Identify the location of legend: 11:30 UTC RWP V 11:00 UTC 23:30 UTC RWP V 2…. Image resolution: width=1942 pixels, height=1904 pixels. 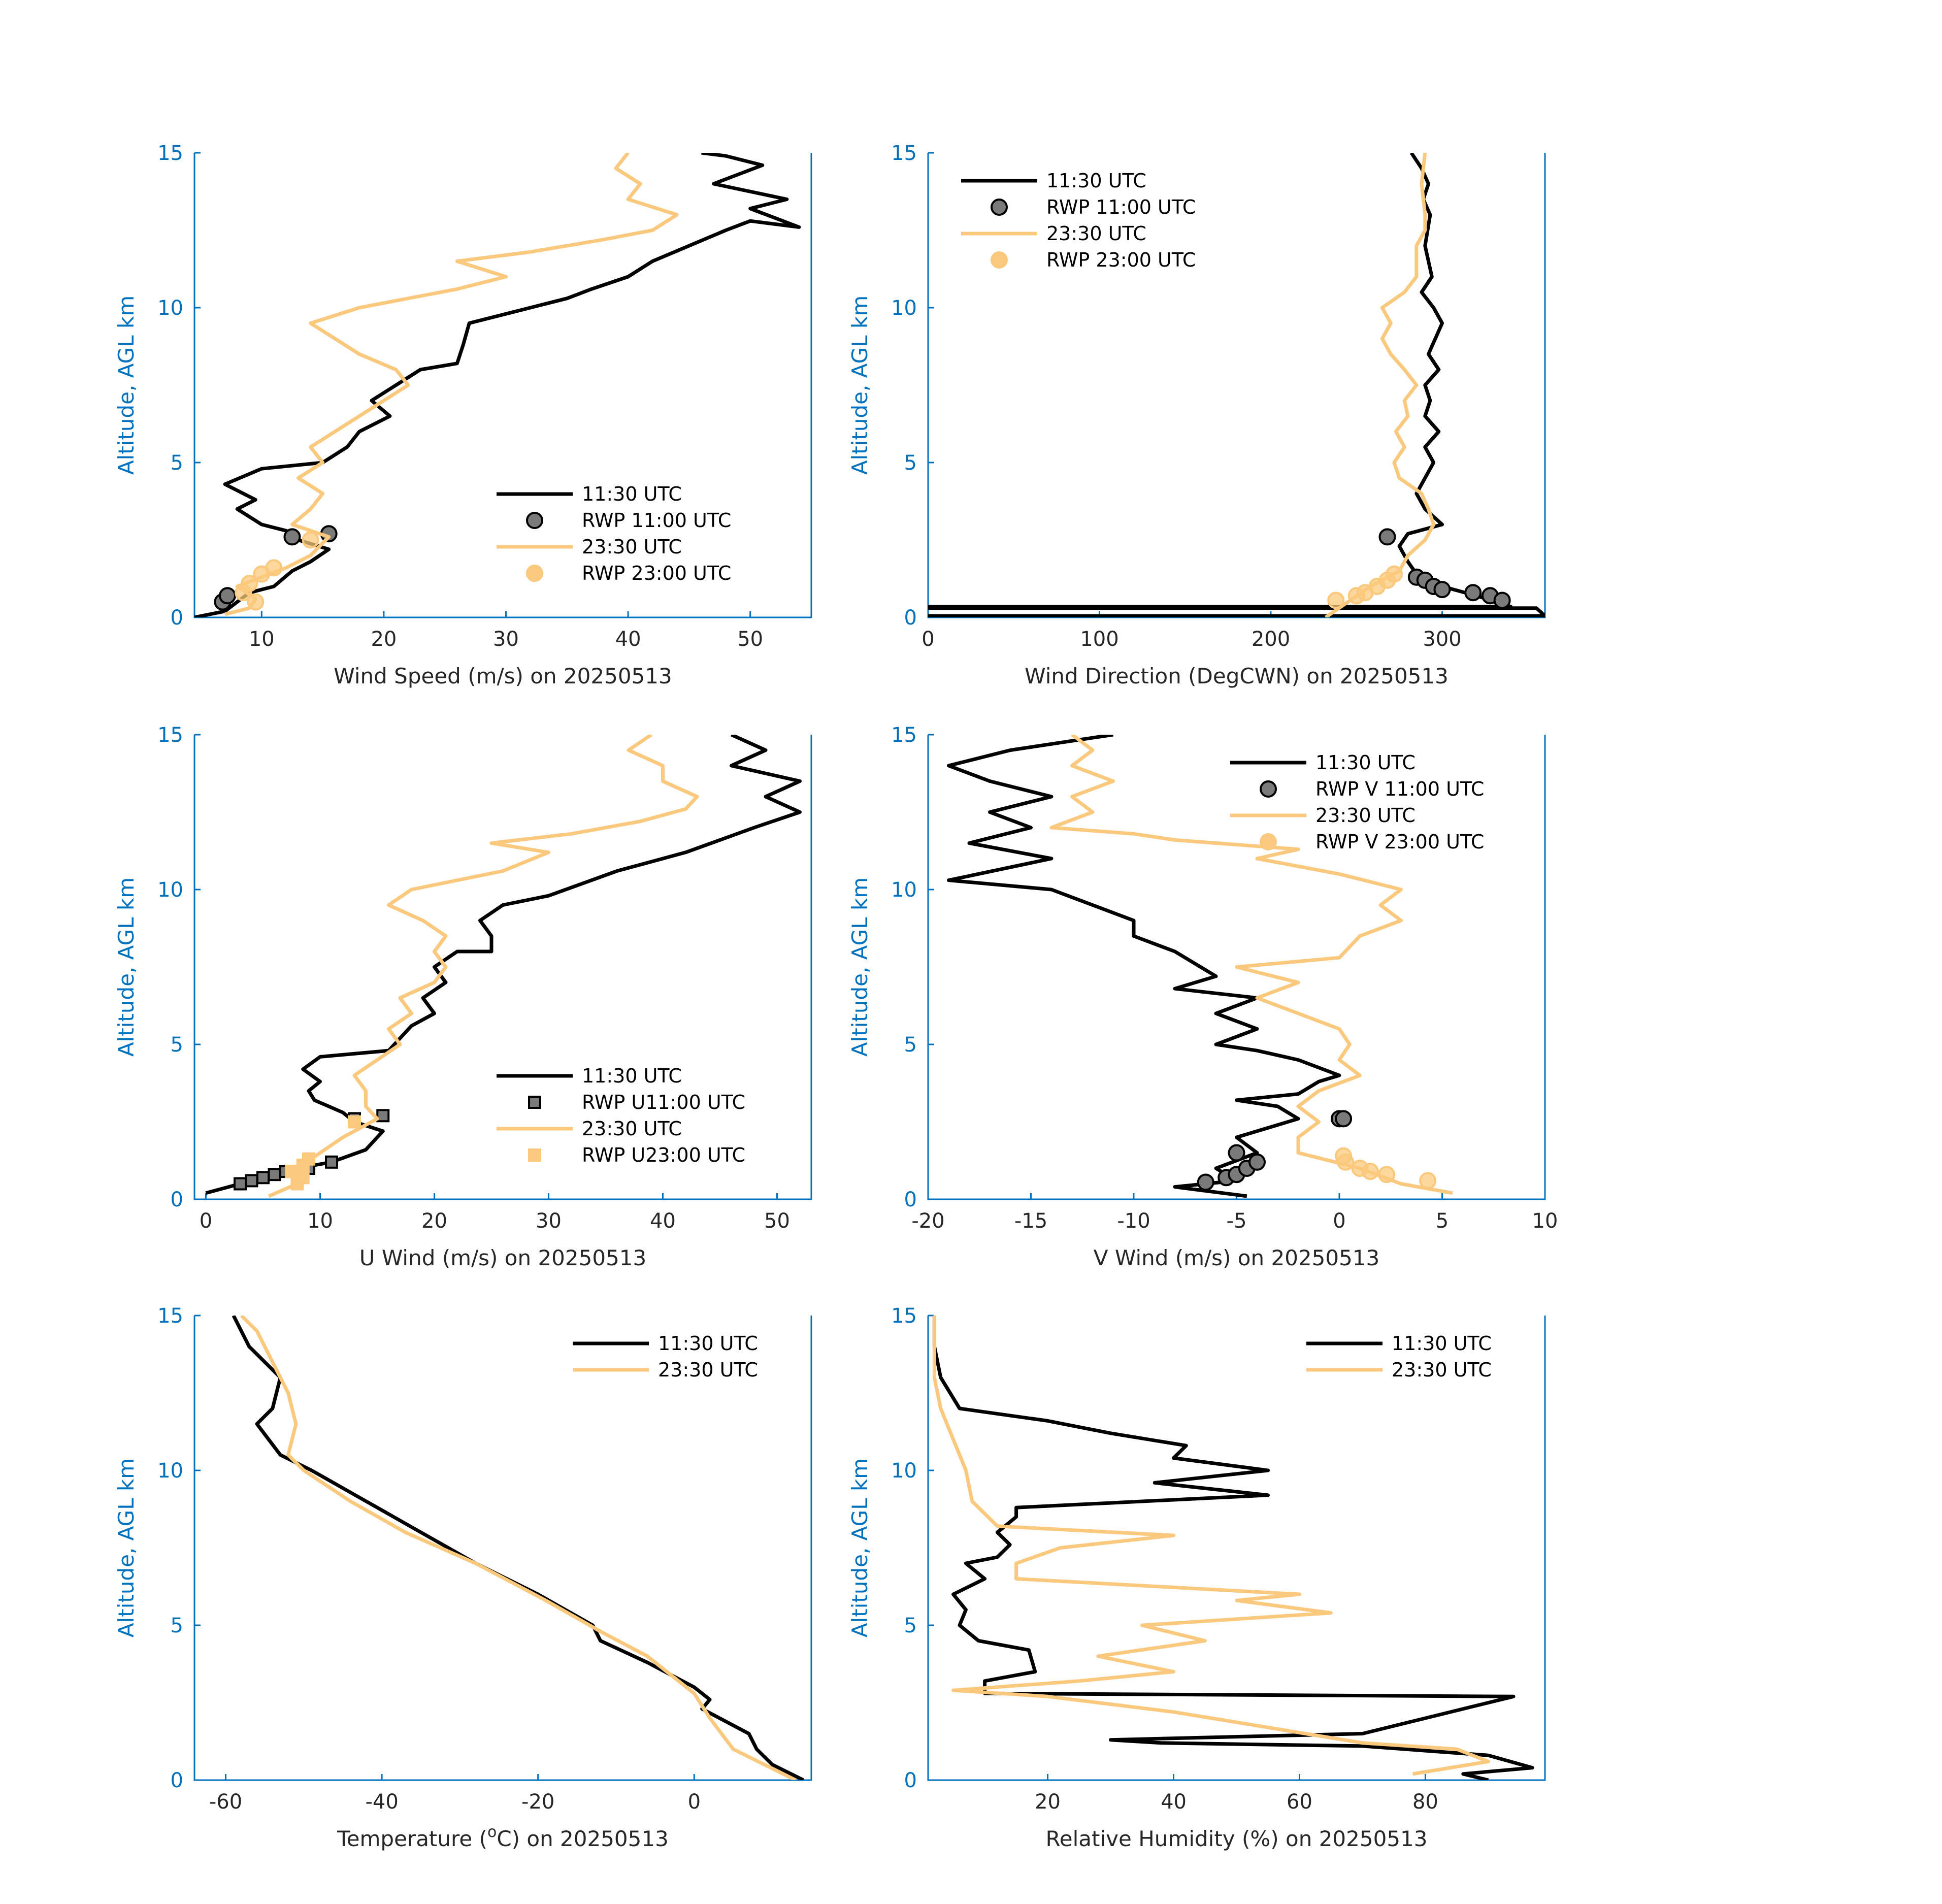
(1357, 802).